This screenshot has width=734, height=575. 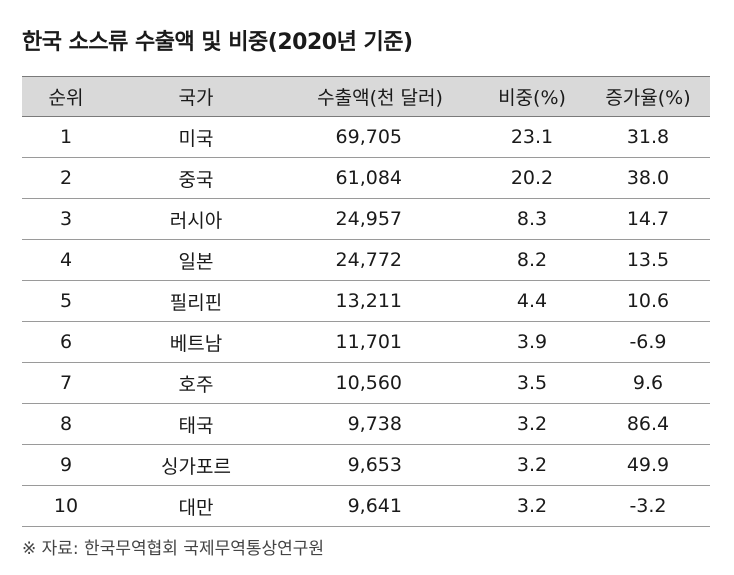 What do you see at coordinates (532, 178) in the screenshot?
I see `cell-share: 20.2` at bounding box center [532, 178].